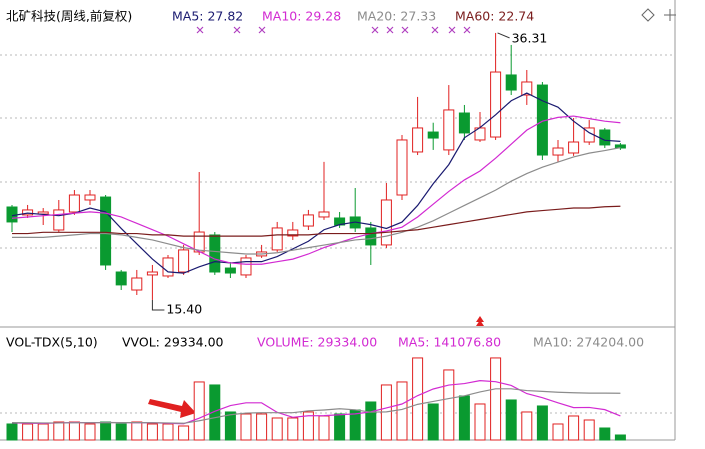  What do you see at coordinates (172, 408) in the screenshot?
I see `red-arrow` at bounding box center [172, 408].